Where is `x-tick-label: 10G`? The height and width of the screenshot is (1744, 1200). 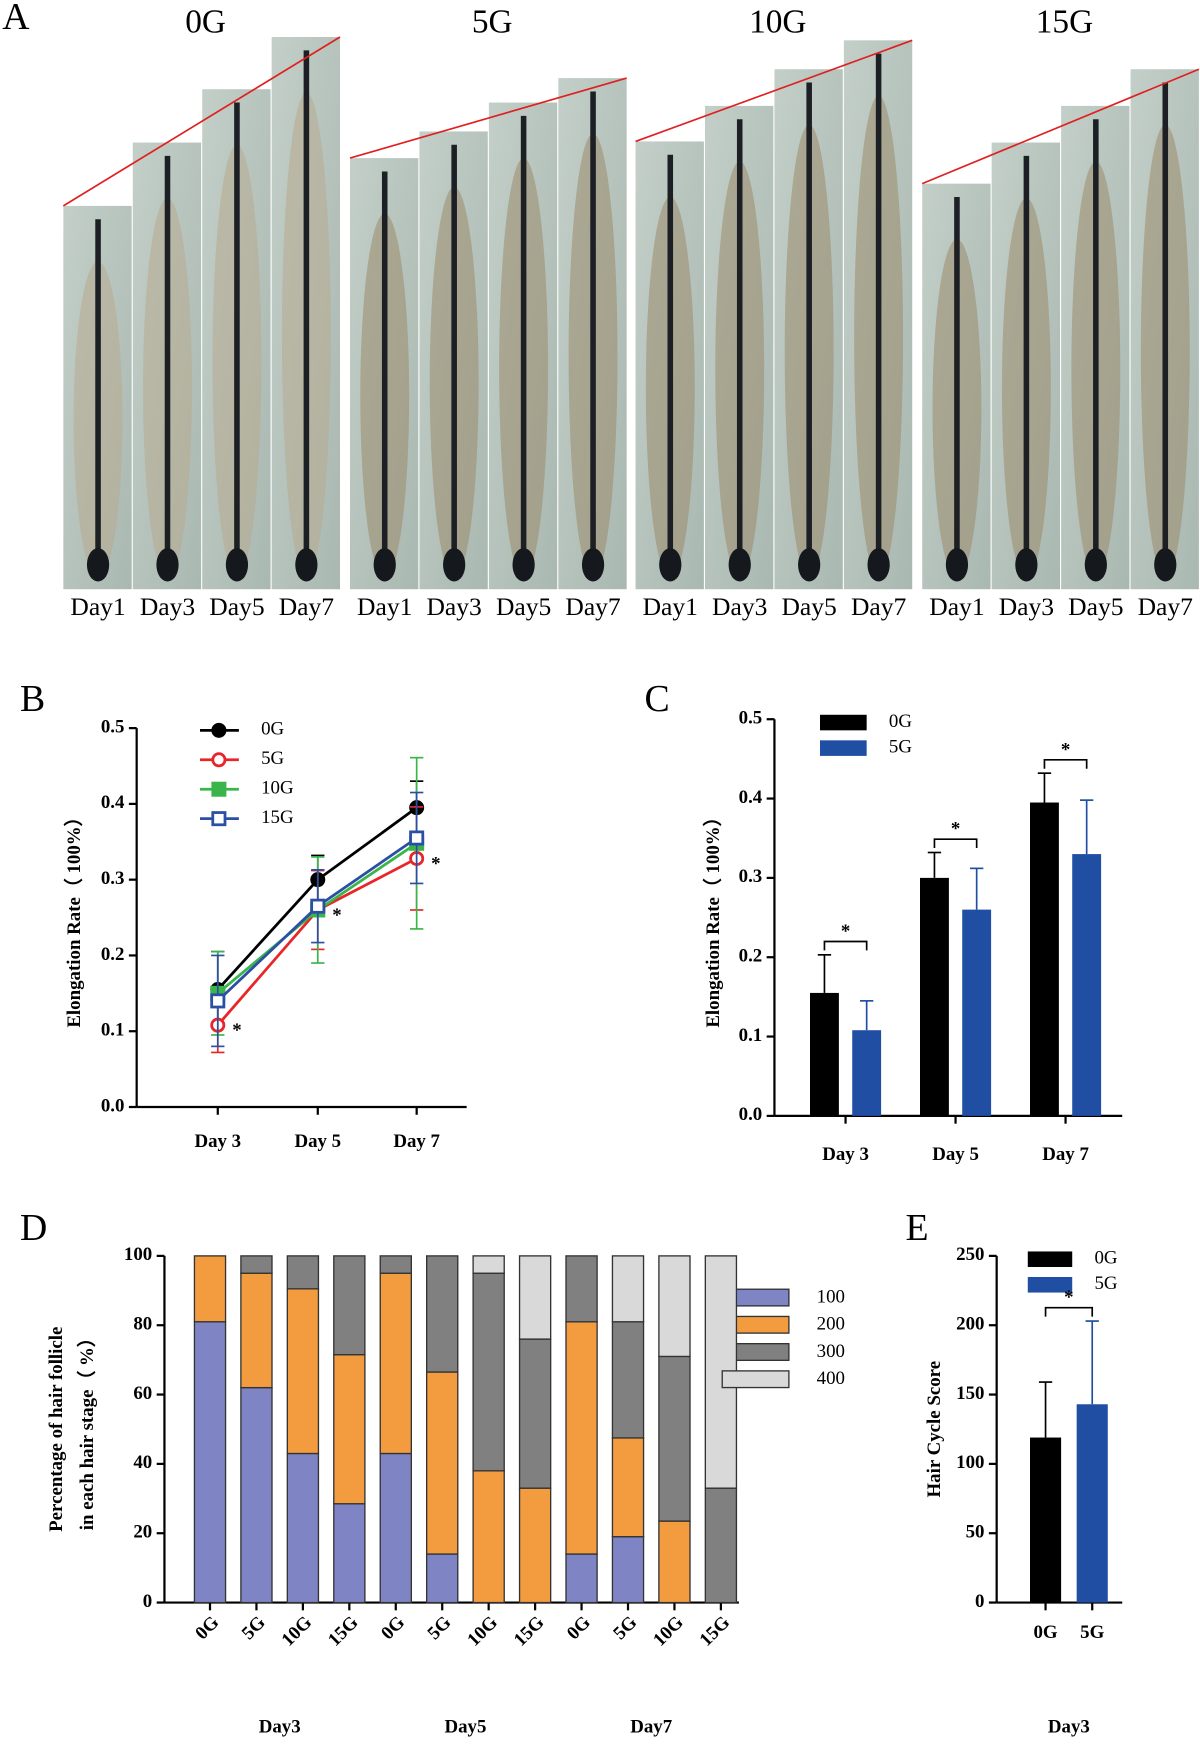
x-tick-label: 10G is located at coordinates (482, 1631).